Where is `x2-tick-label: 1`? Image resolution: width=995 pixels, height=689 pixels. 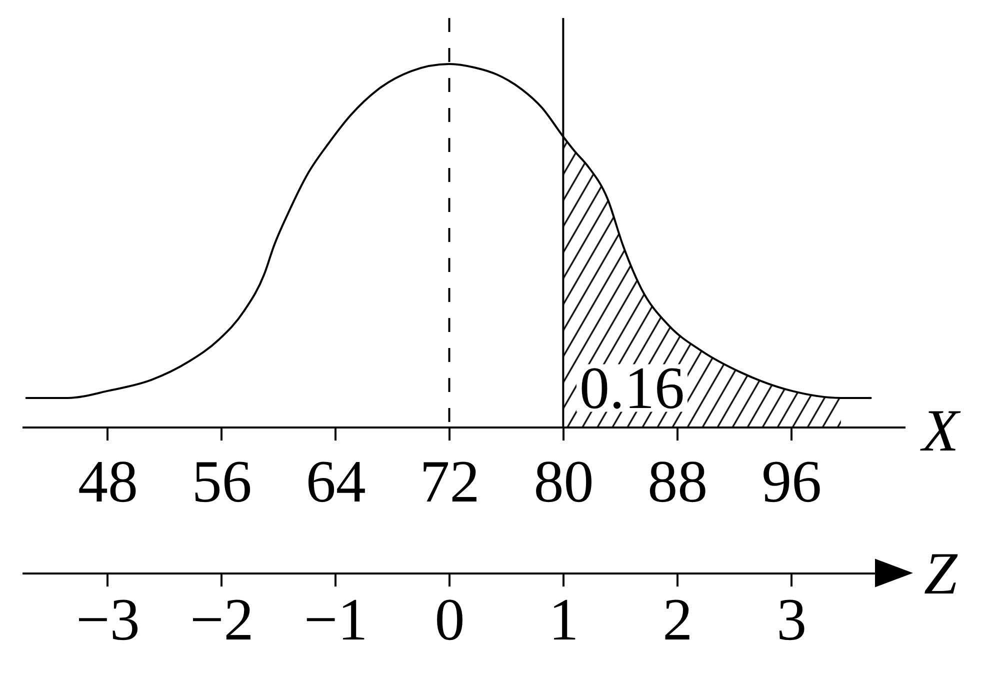
x2-tick-label: 1 is located at coordinates (563, 619).